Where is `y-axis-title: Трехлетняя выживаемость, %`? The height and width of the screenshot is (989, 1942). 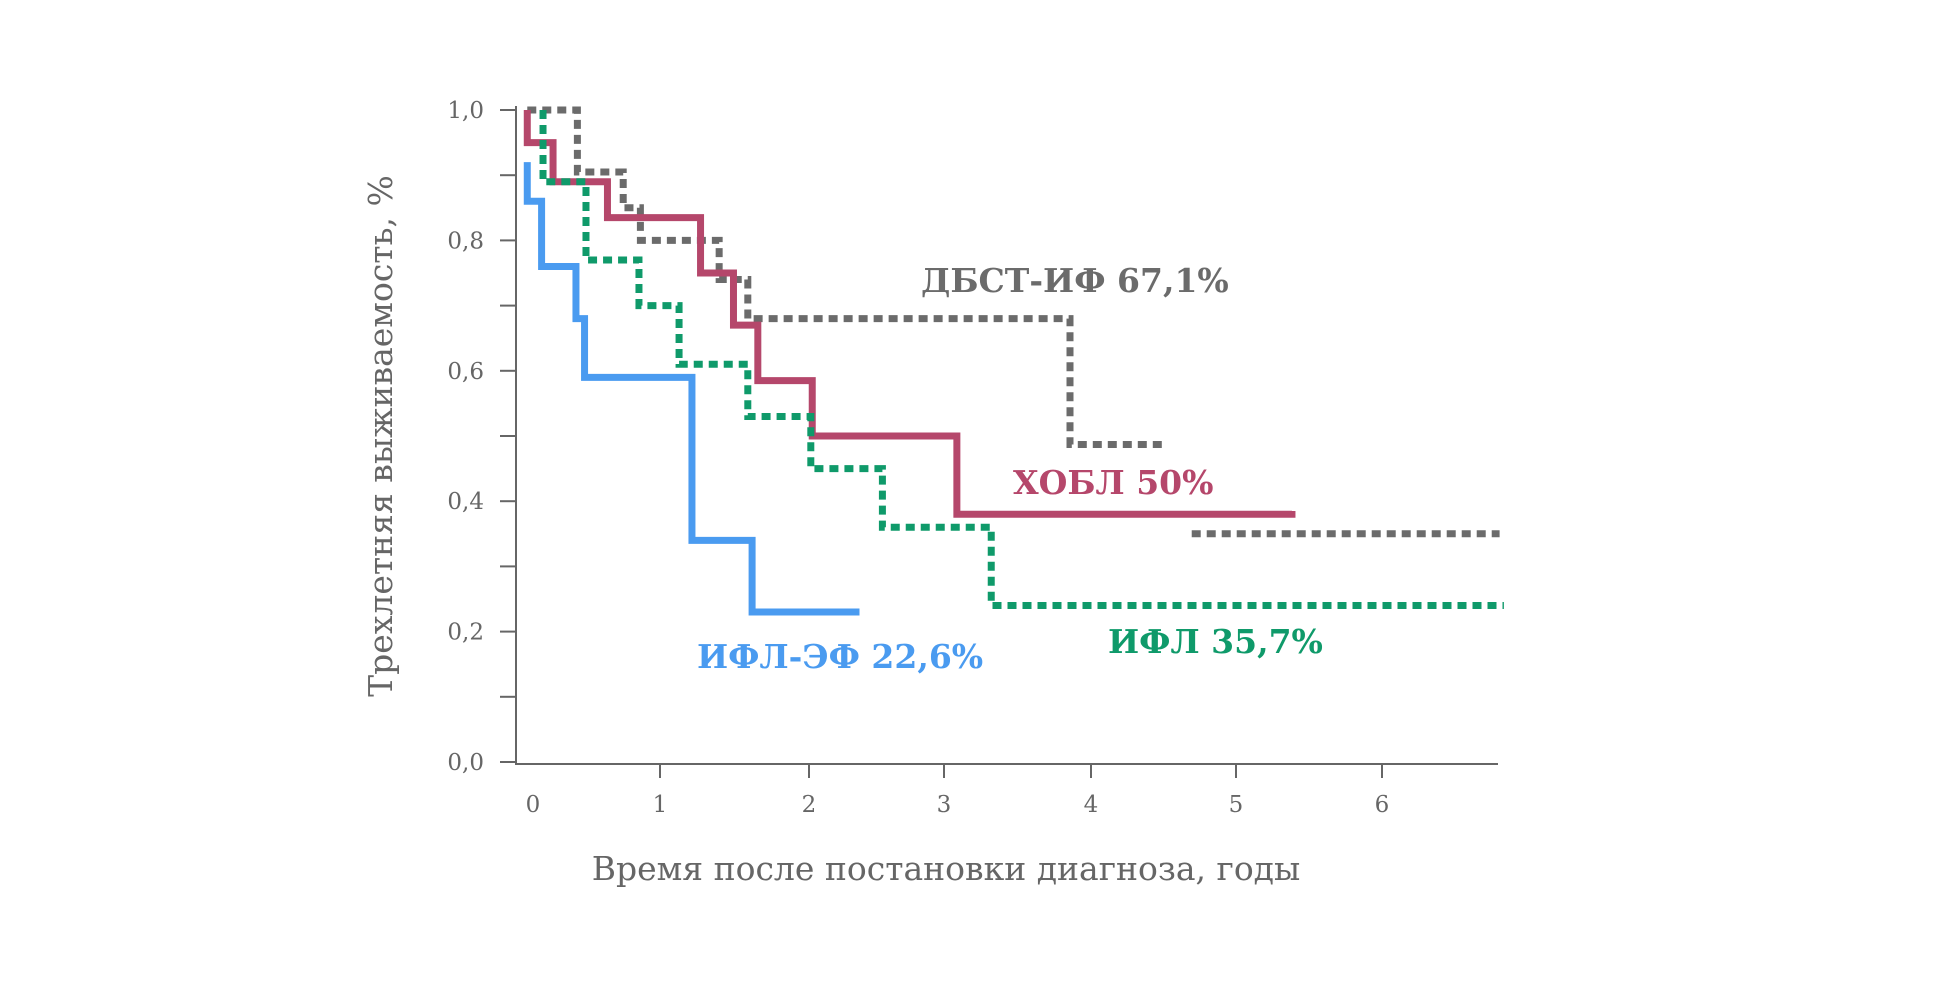 y-axis-title: Трехлетняя выживаемость, % is located at coordinates (380, 436).